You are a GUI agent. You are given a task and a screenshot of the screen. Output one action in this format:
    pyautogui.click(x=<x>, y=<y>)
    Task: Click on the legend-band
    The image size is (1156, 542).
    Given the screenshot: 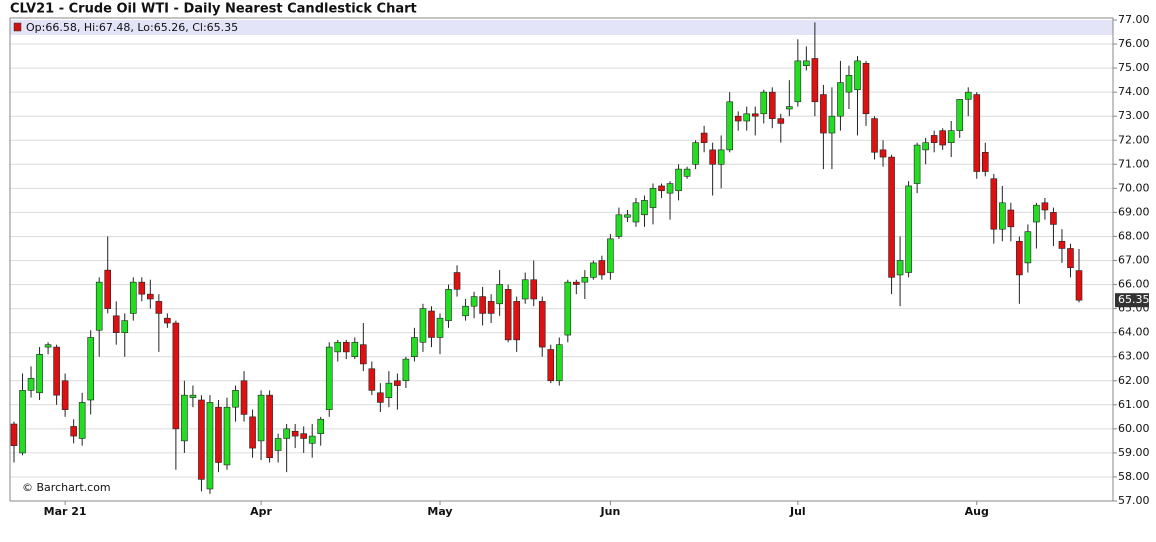 What is the action you would take?
    pyautogui.click(x=561, y=27)
    